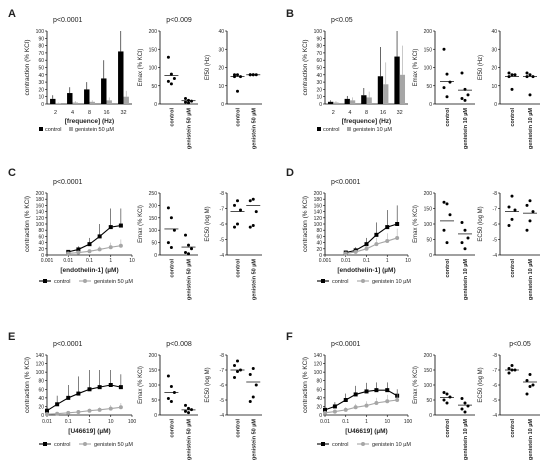  Describe the element at coordinates (318, 219) in the screenshot. I see `y-tick-label: 120` at that location.